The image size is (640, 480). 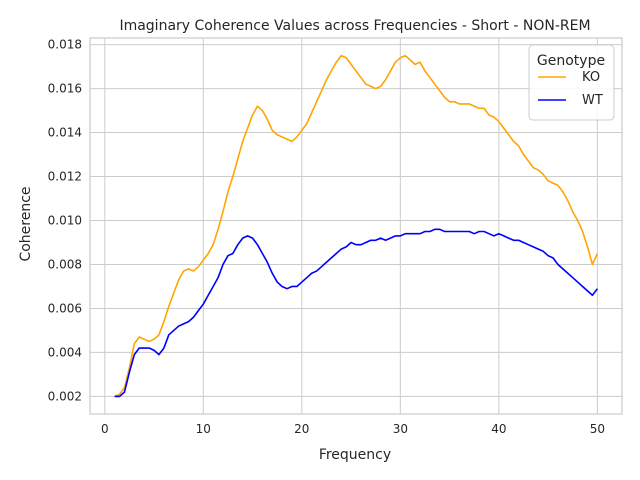 I want to click on legend: Genotype KO WT, so click(x=571, y=82).